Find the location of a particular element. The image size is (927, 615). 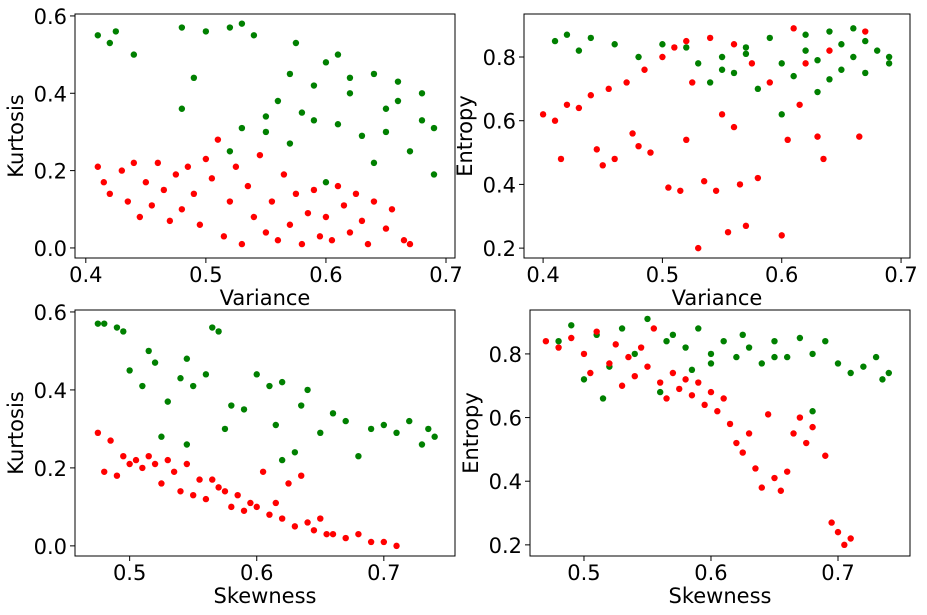

x-tick-label: 0.5 is located at coordinates (662, 275).